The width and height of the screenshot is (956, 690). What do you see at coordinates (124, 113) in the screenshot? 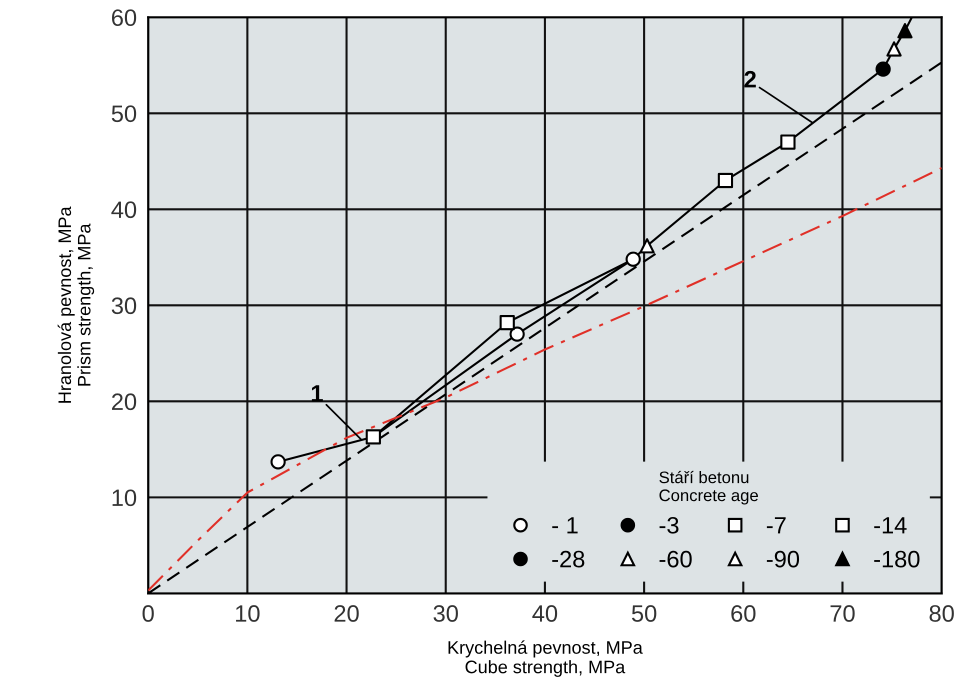
I see `y-tick-label: 50` at bounding box center [124, 113].